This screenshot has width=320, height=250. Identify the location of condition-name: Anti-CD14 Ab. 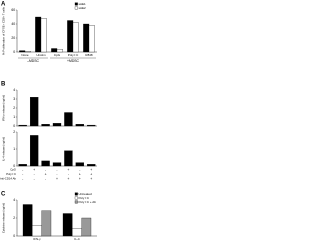
(8, 179).